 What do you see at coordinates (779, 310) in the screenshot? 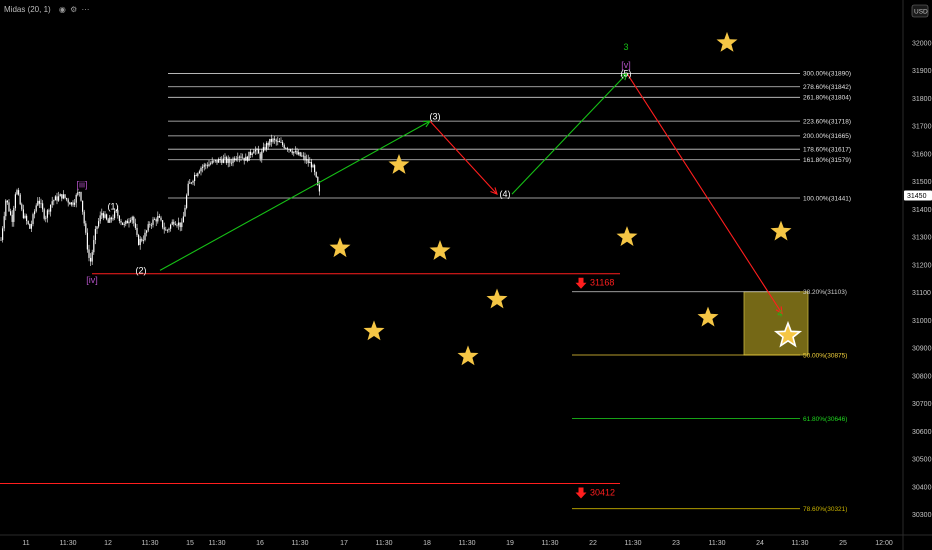
I see `projection-arrowhead` at bounding box center [779, 310].